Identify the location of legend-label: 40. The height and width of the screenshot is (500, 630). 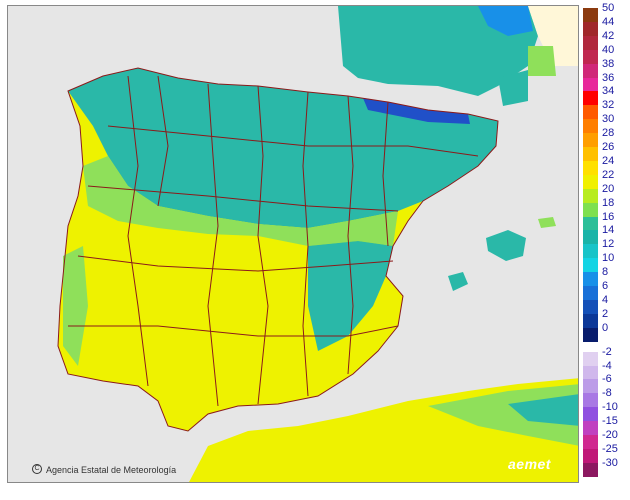
(608, 49).